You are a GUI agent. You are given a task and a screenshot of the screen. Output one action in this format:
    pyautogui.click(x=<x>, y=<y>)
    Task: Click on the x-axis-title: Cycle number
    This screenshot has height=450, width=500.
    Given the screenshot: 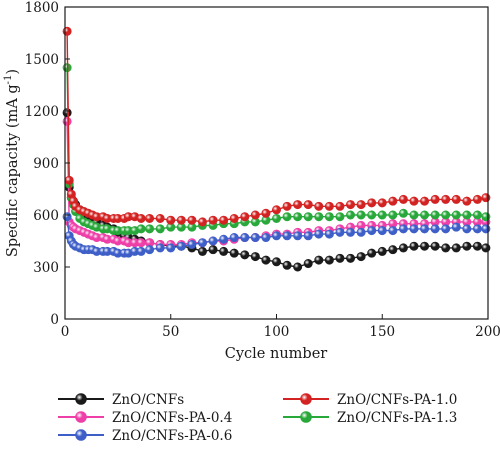 What is the action you would take?
    pyautogui.click(x=276, y=354)
    